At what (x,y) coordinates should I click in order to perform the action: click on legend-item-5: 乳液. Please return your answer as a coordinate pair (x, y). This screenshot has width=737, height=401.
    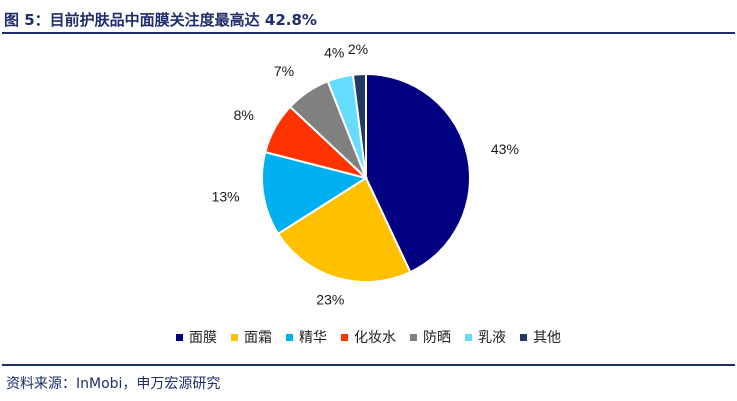
    Looking at the image, I should click on (485, 337).